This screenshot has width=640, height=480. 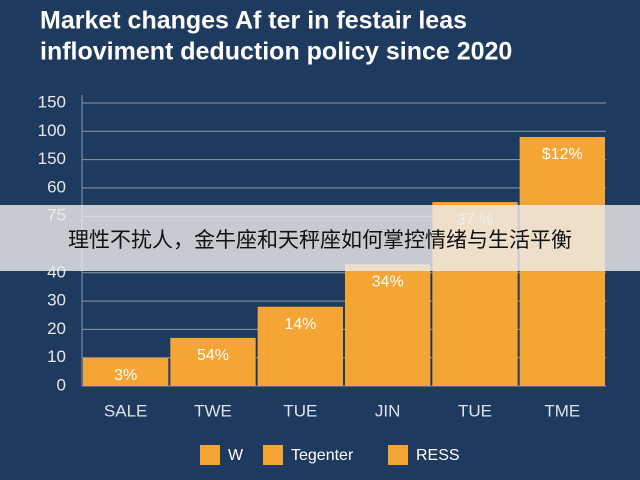 What do you see at coordinates (300, 324) in the screenshot?
I see `bar-label: 14%` at bounding box center [300, 324].